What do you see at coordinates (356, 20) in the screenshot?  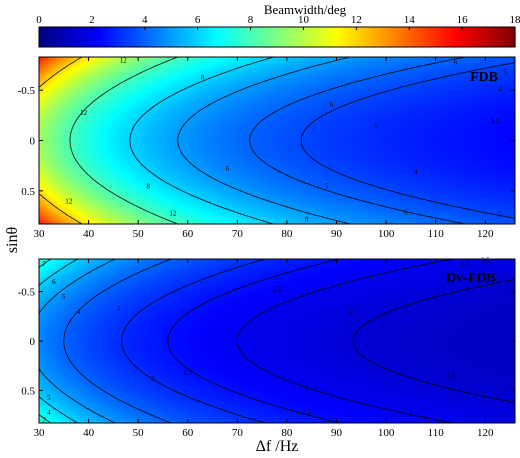 I see `colorbar-tick-label: 12` at bounding box center [356, 20].